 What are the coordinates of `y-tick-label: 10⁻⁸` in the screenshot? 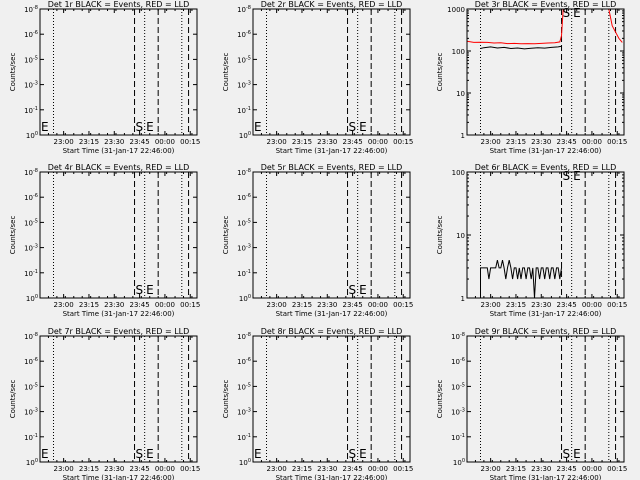 It's located at (244, 9).